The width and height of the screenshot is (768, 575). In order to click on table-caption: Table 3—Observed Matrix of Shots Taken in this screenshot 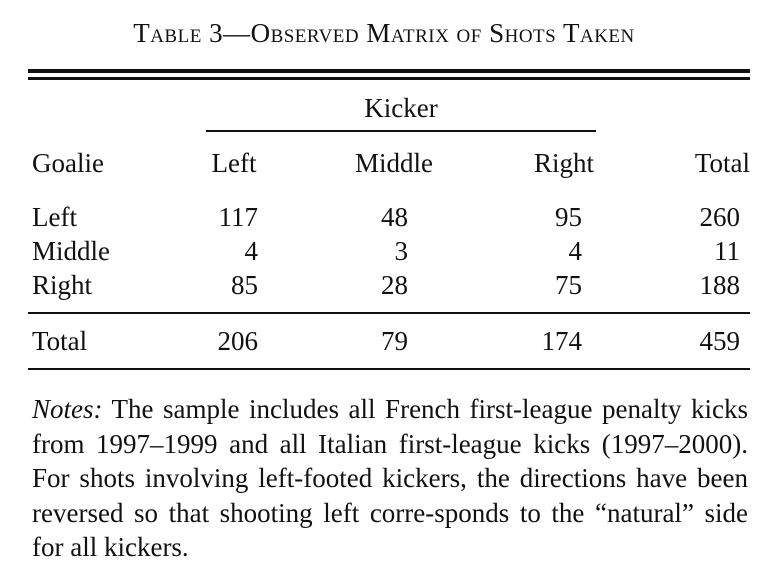, I will do `click(384, 33)`.